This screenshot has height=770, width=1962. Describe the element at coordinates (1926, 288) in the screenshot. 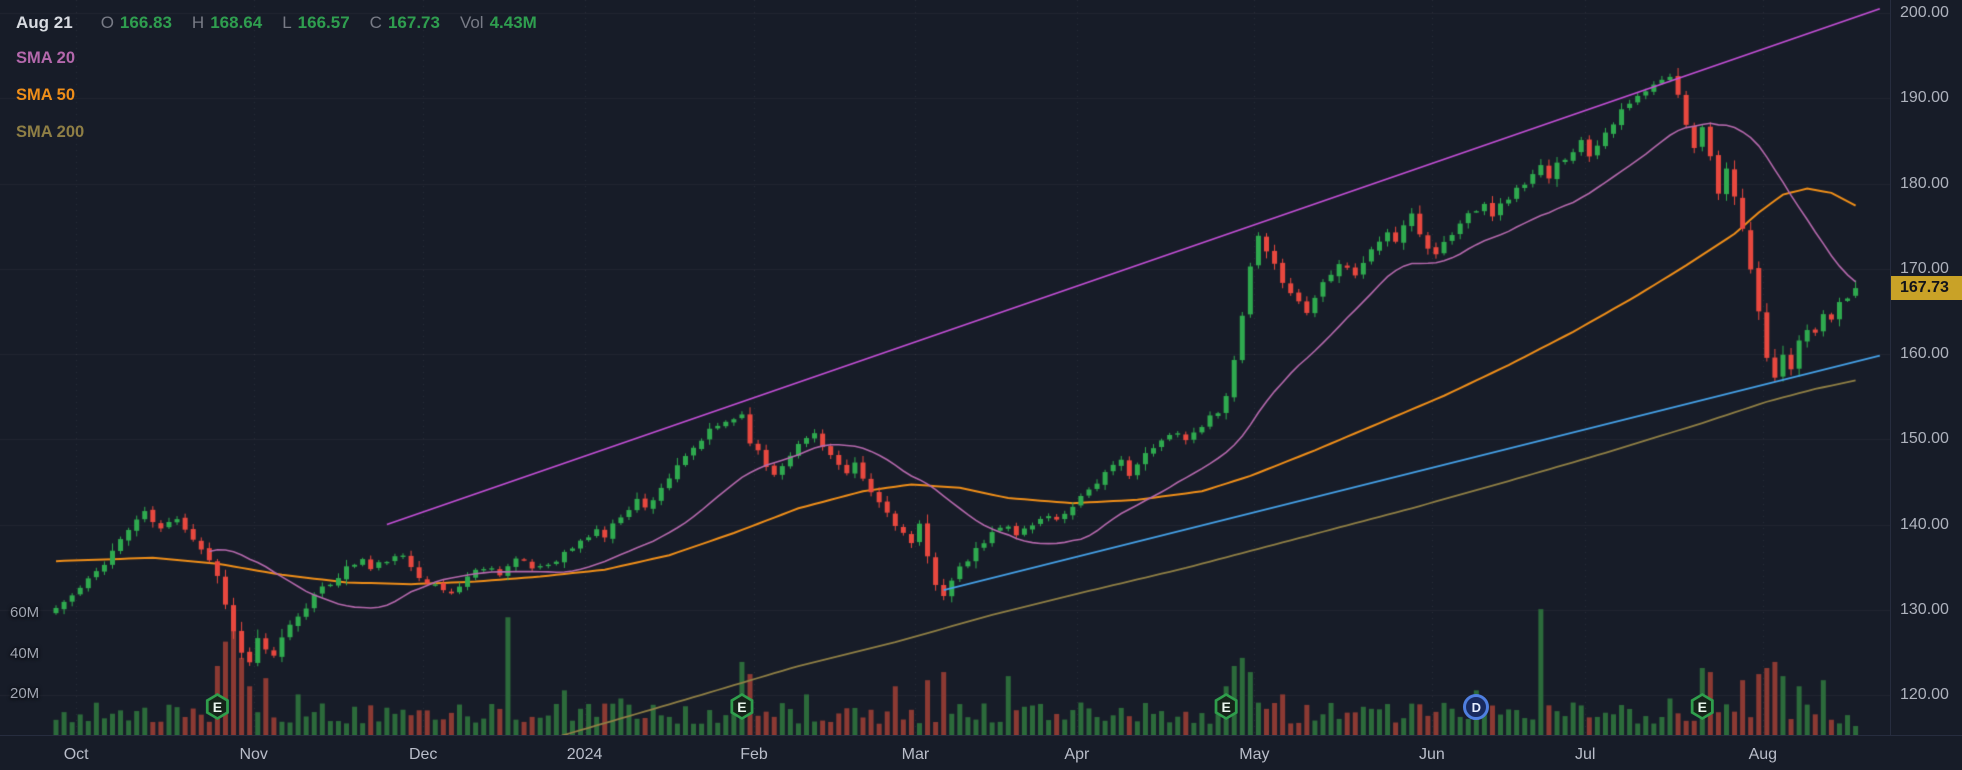

I see `last-price-label: 167.73` at that location.